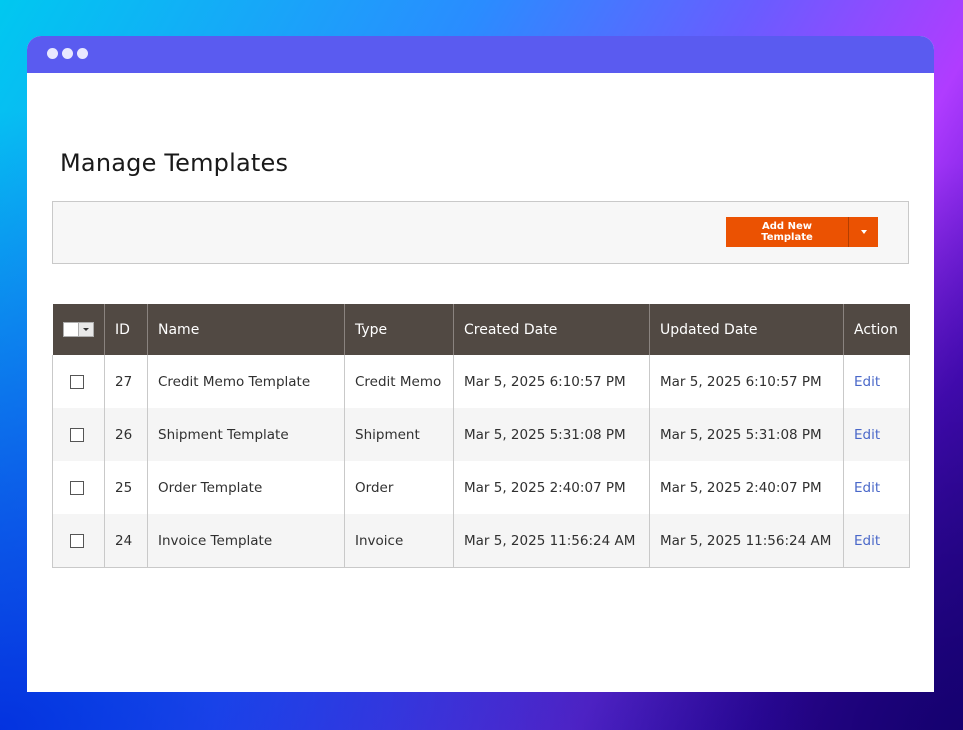  What do you see at coordinates (246, 434) in the screenshot?
I see `row-name: Shipment Template` at bounding box center [246, 434].